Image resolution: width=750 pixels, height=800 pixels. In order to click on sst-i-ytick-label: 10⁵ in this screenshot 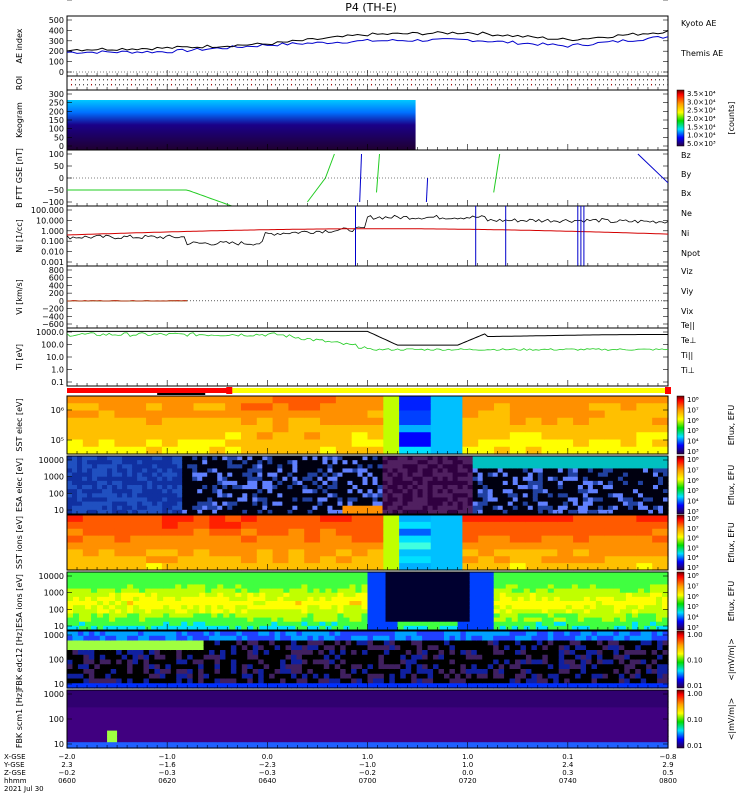, I will do `click(57, 1)`.